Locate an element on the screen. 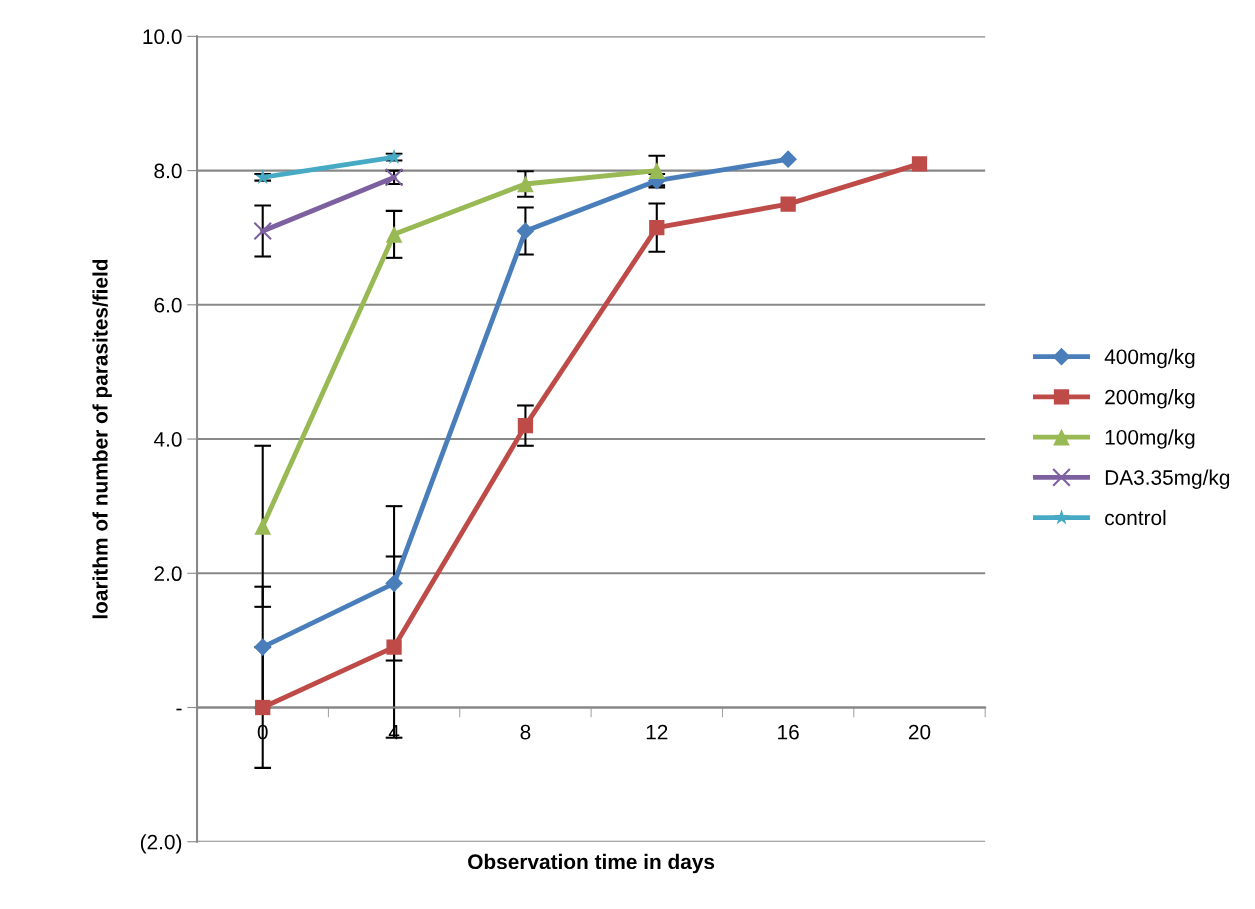  x-axis-title: Observation time in days is located at coordinates (591, 863).